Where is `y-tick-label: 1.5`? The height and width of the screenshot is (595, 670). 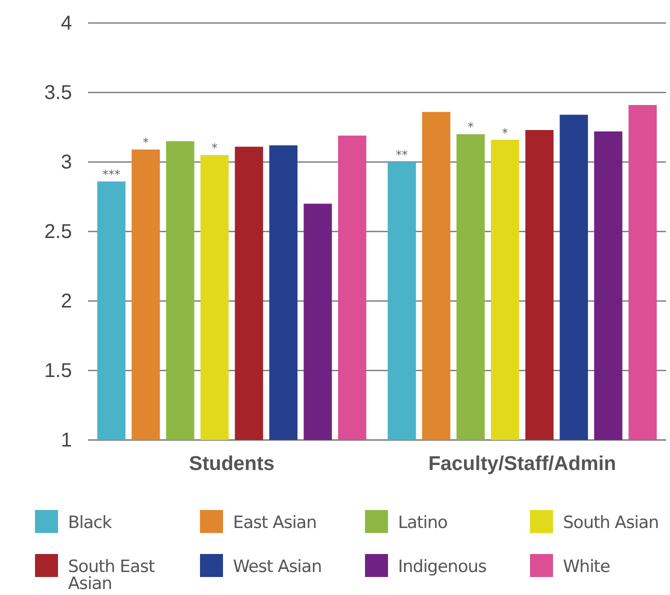 y-tick-label: 1.5 is located at coordinates (58, 371).